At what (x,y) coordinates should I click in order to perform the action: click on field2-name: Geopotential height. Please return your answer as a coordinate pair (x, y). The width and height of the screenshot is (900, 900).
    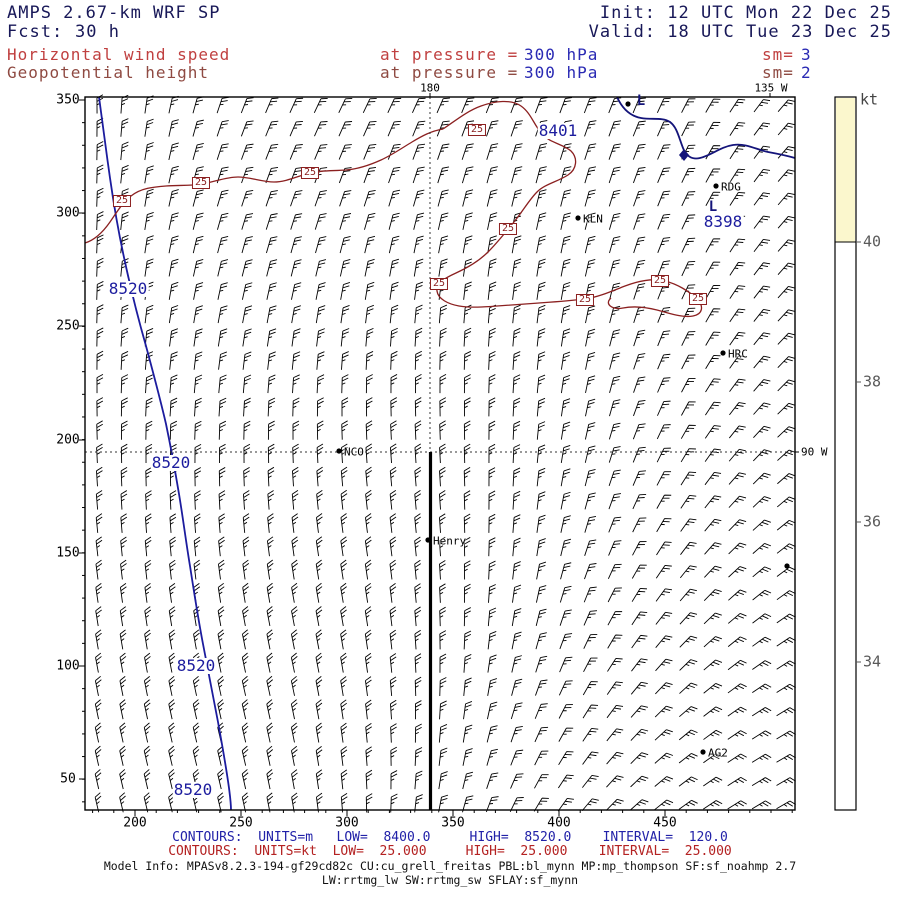
    Looking at the image, I should click on (108, 72).